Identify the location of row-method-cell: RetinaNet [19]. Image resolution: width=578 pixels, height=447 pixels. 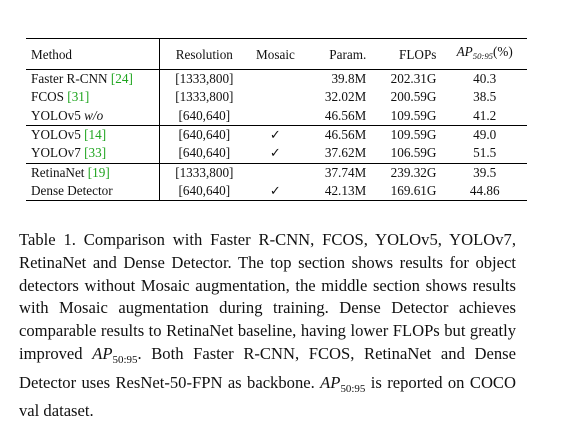
(92, 172).